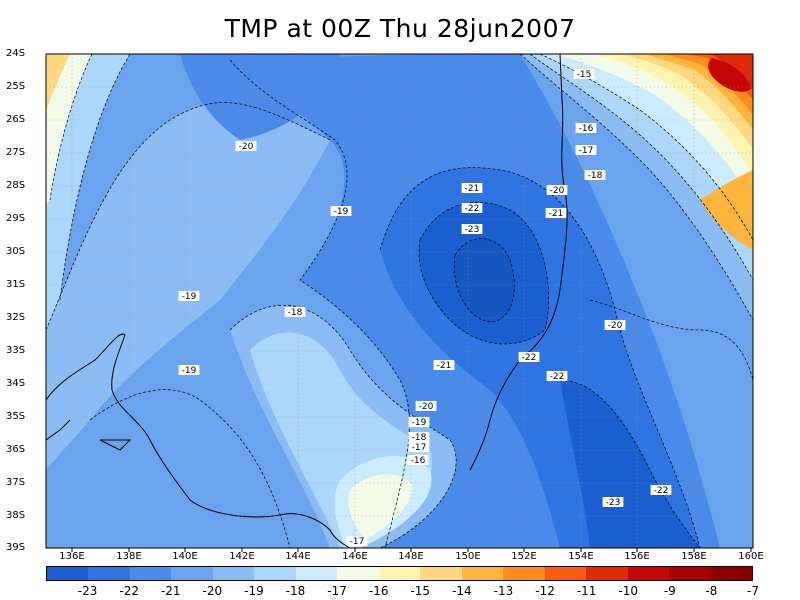 This screenshot has width=800, height=600. What do you see at coordinates (694, 556) in the screenshot?
I see `lon-label: 158E` at bounding box center [694, 556].